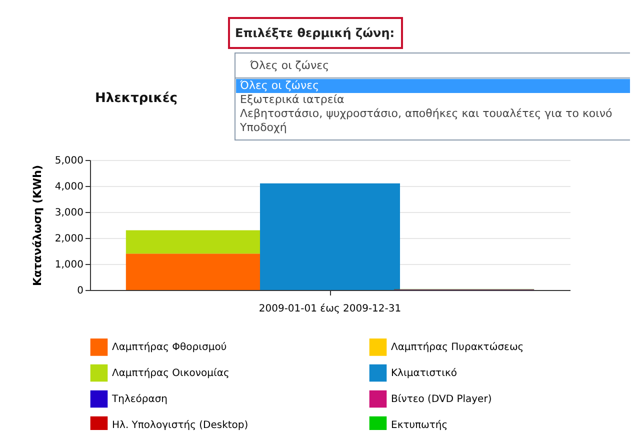 Image resolution: width=638 pixels, height=432 pixels. I want to click on y-tick-label: 4,000, so click(69, 187).